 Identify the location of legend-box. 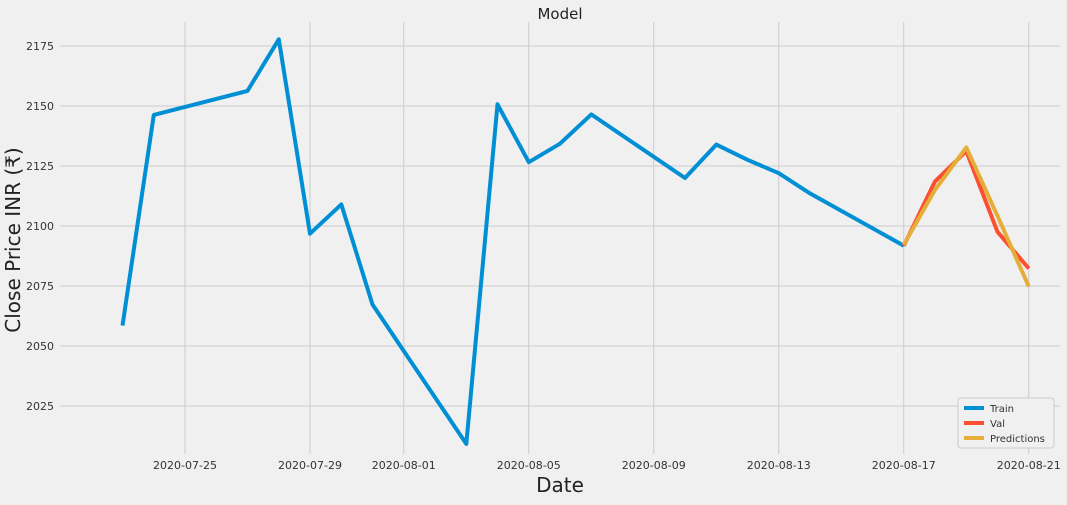
(1006, 423).